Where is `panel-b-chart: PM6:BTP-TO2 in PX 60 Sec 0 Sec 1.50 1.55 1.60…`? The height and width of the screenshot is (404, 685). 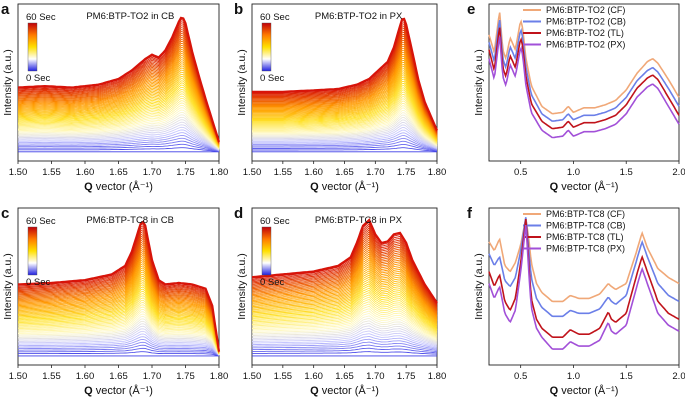
panel-b-chart: PM6:BTP-TO2 in PX 60 Sec 0 Sec 1.50 1.55 1.60… is located at coordinates (341, 98).